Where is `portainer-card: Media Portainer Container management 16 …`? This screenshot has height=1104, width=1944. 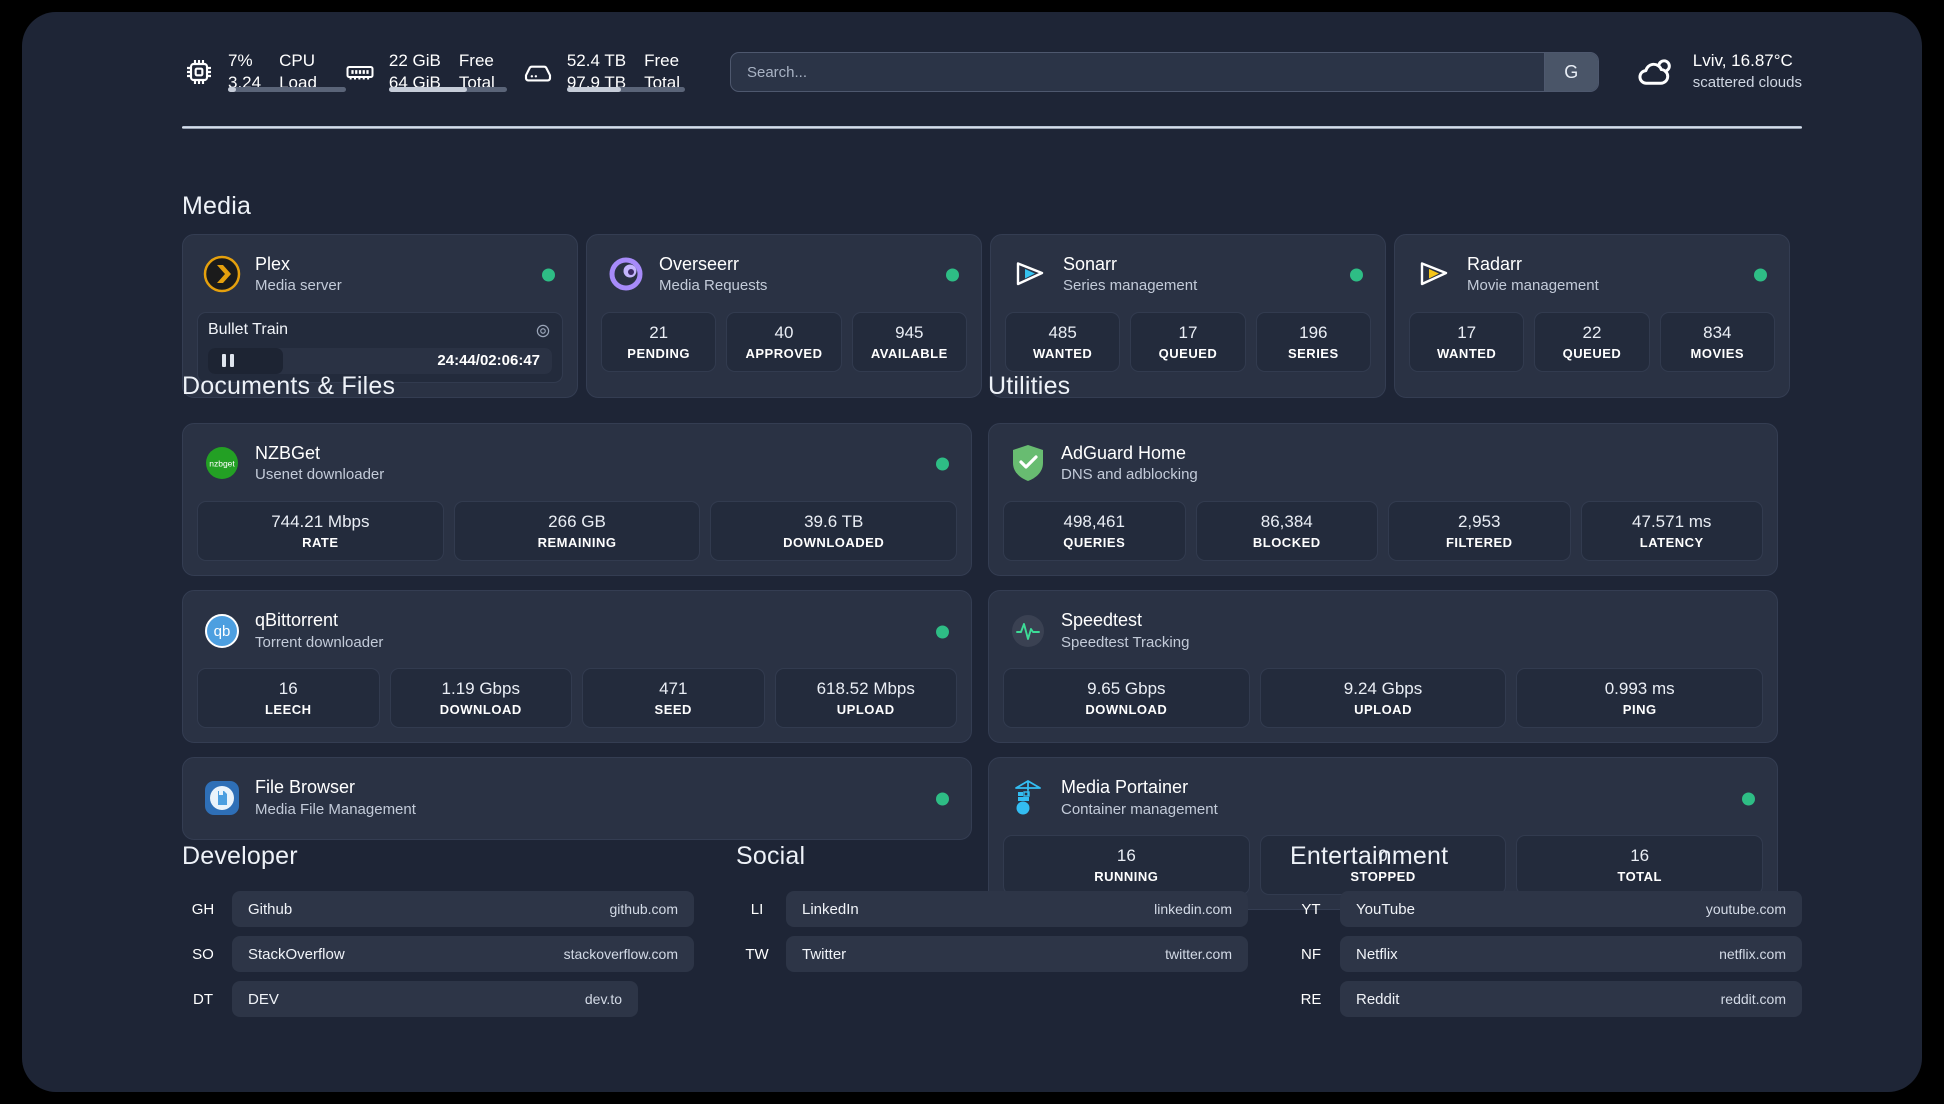
portainer-card: Media Portainer Container management 16 … is located at coordinates (1383, 834).